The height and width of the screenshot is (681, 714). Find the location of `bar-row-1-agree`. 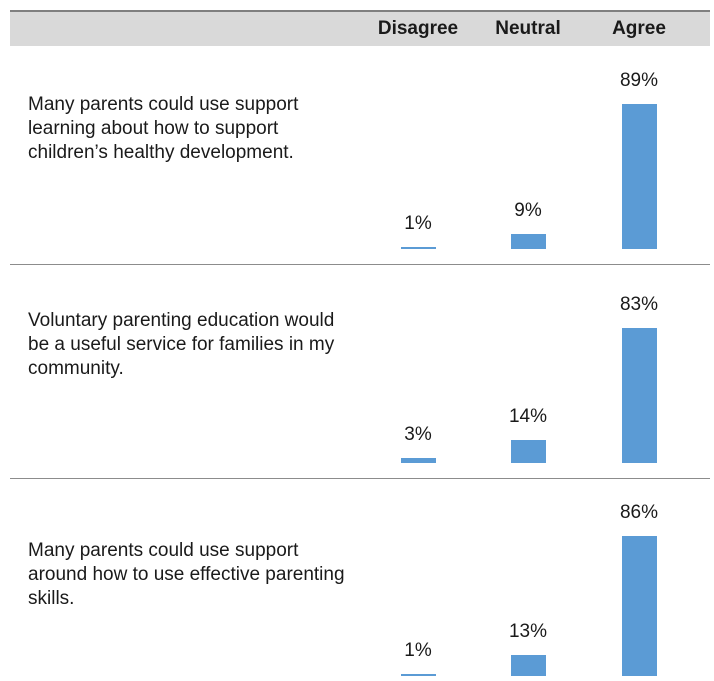

bar-row-1-agree is located at coordinates (639, 176).